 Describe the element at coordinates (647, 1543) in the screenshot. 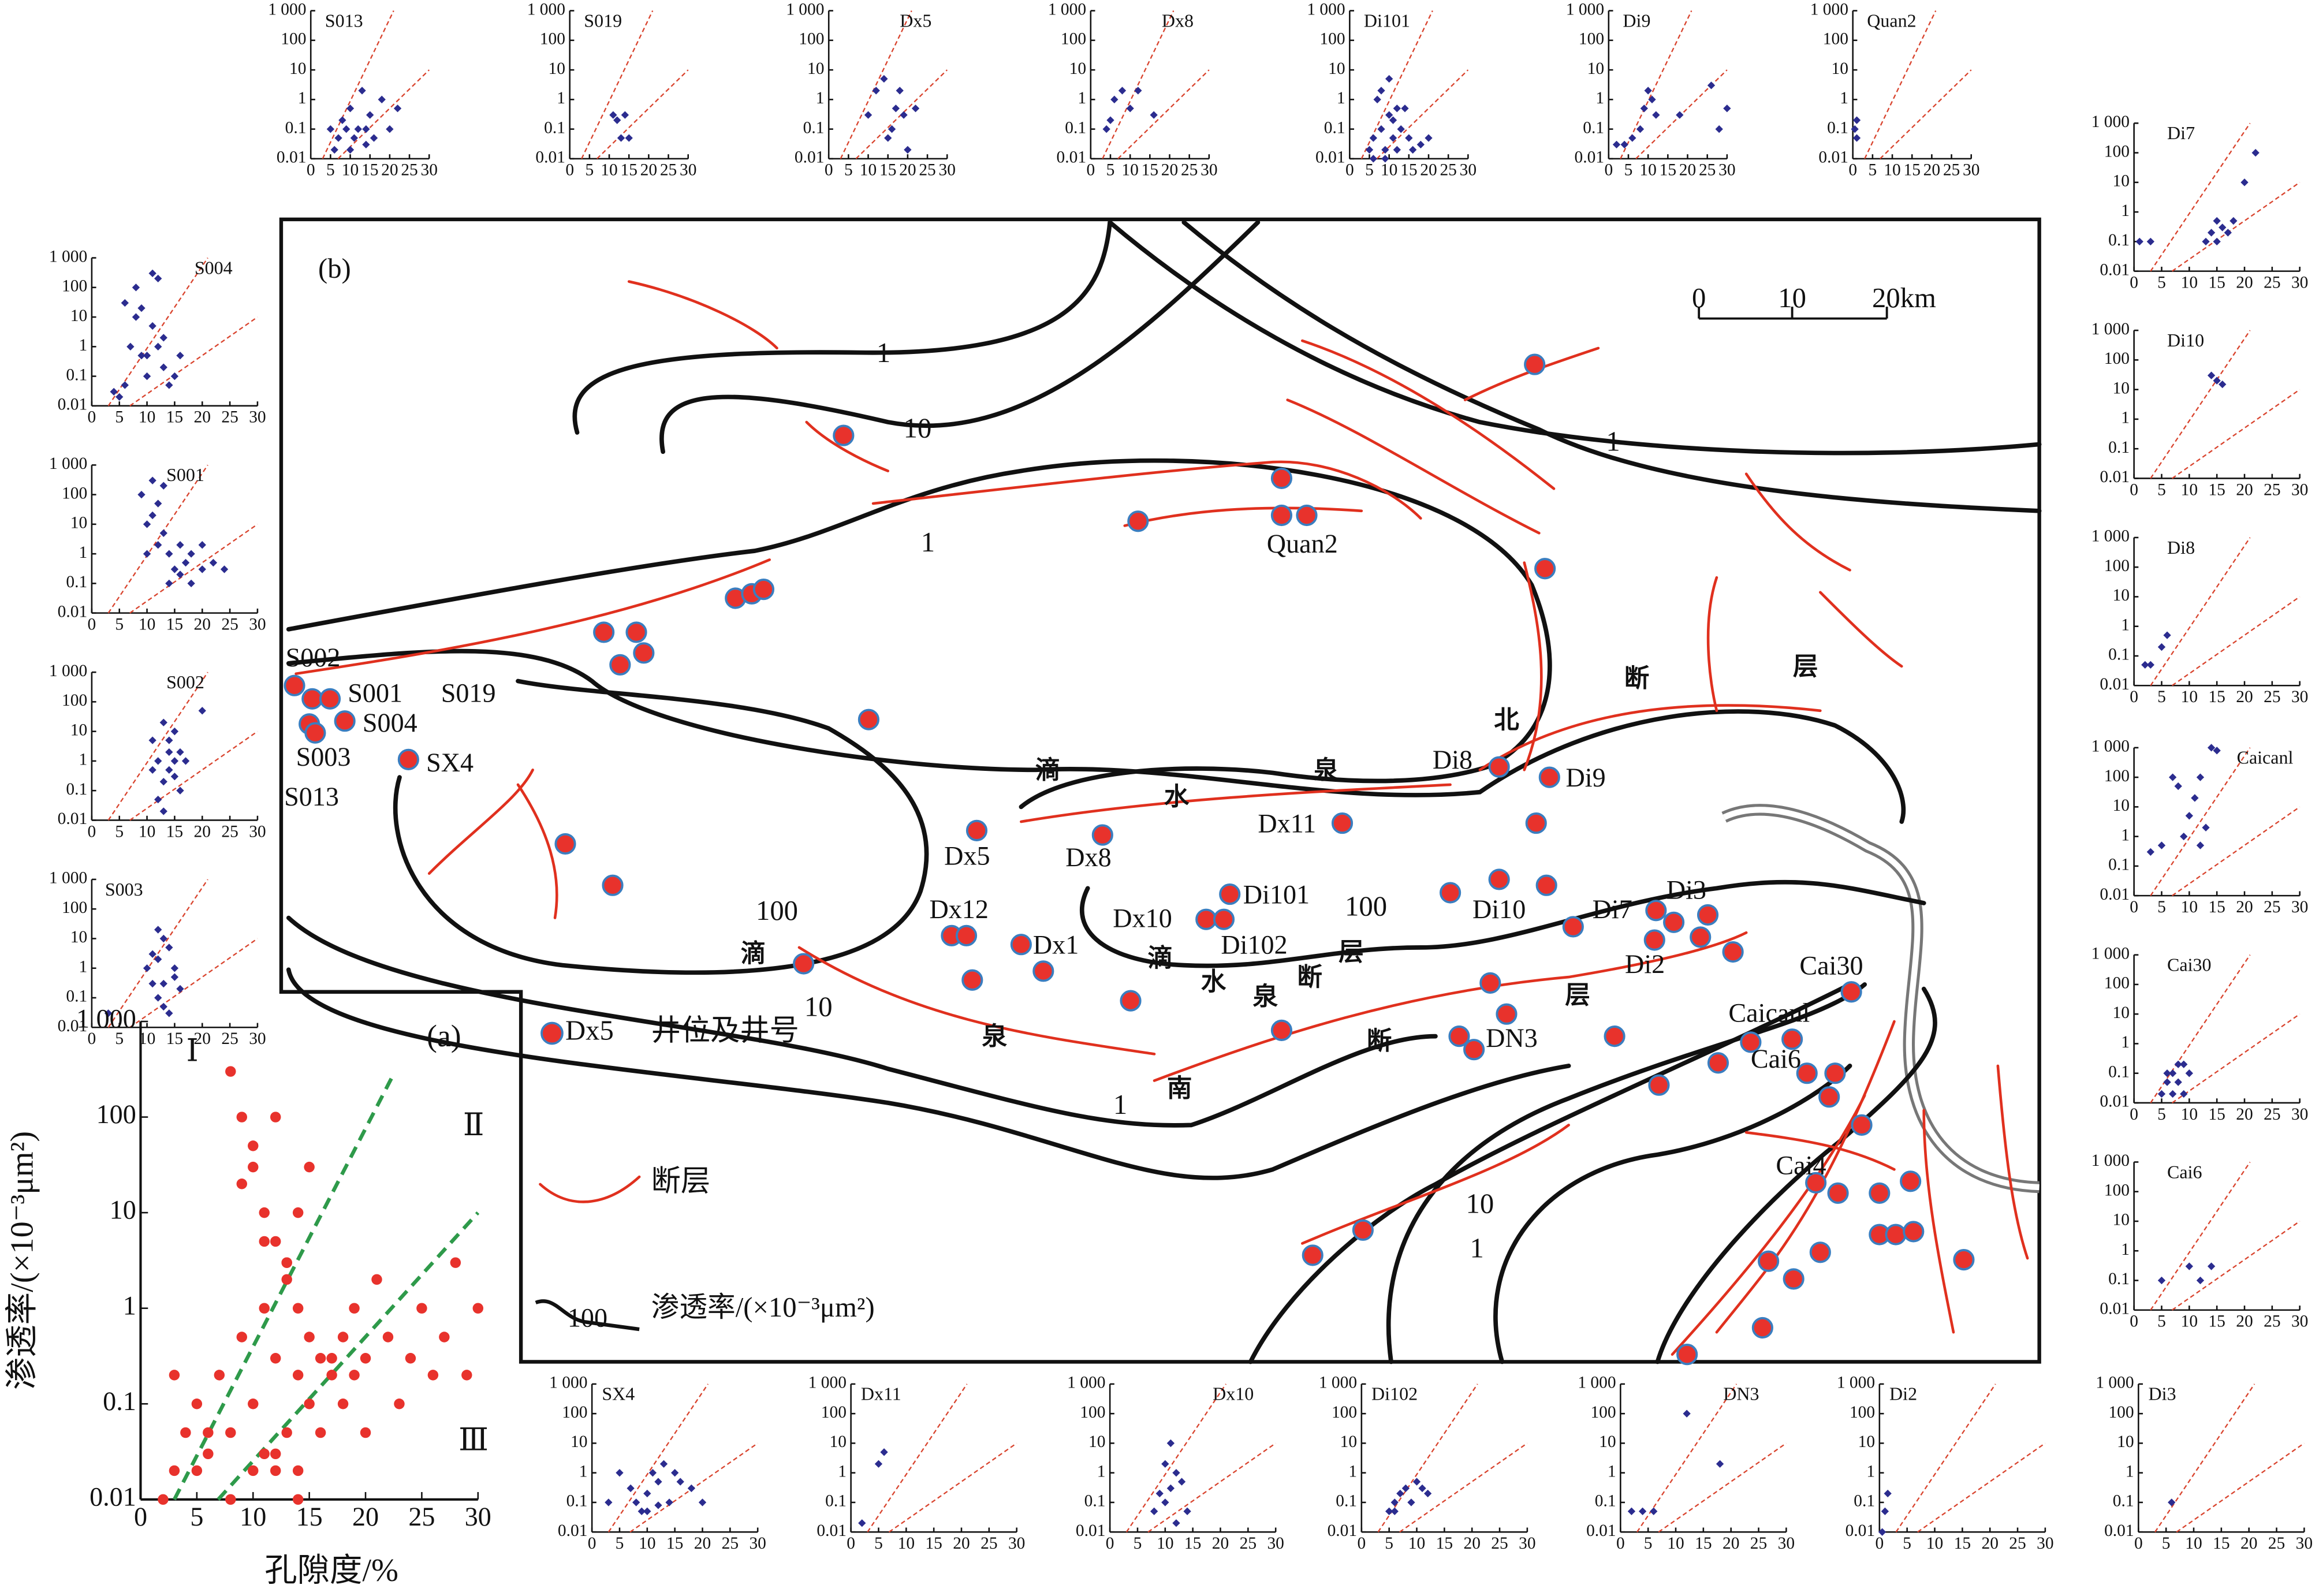

I see `x-tick-label: 10` at that location.